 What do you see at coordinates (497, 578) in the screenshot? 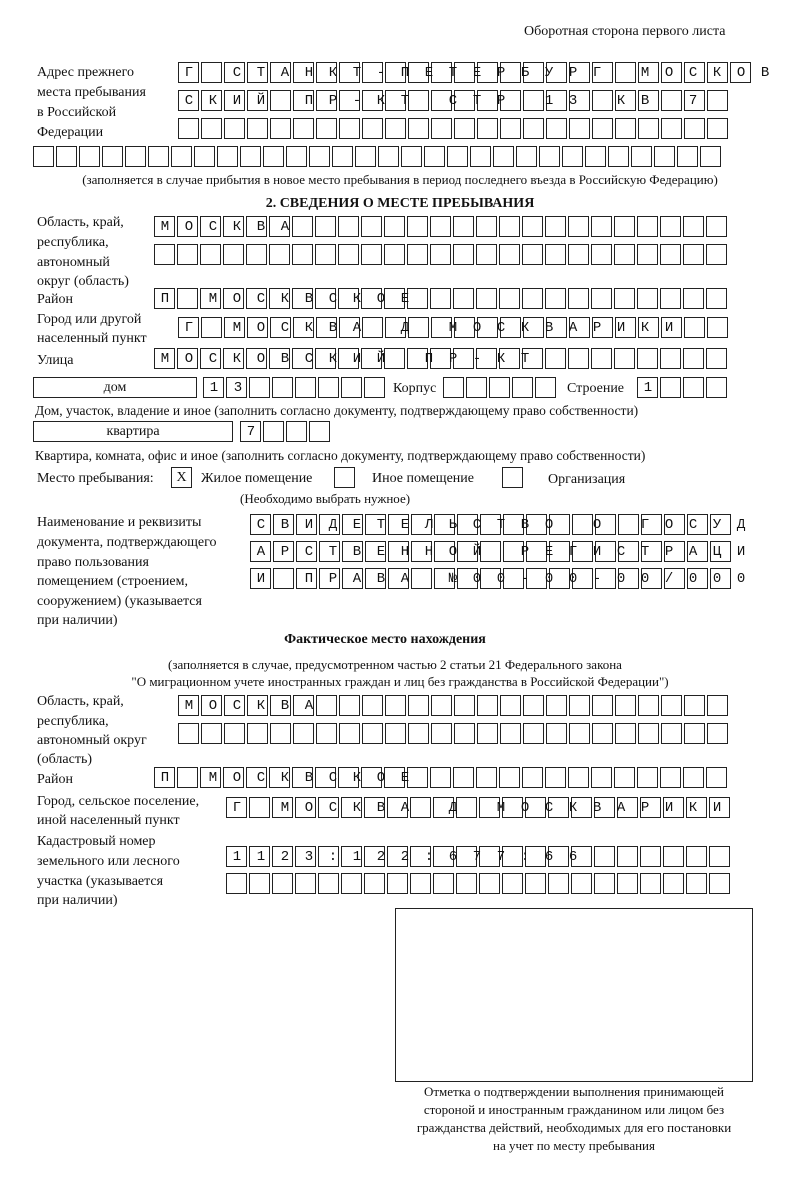
I see `document-row: И ПРАВА №00-00-00/000` at bounding box center [497, 578].